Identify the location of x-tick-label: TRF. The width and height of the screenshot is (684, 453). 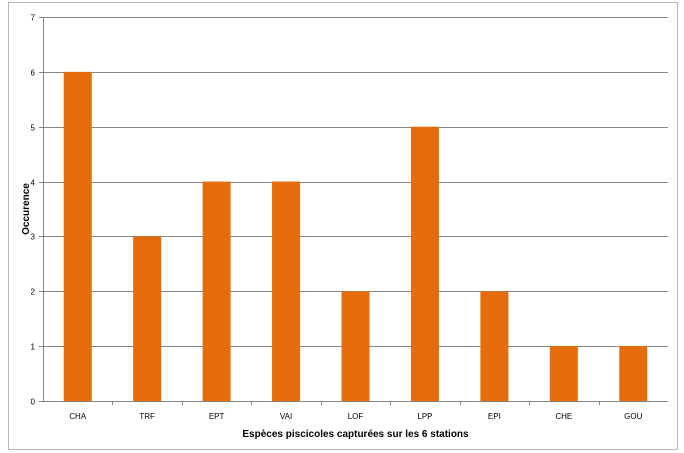
(147, 416).